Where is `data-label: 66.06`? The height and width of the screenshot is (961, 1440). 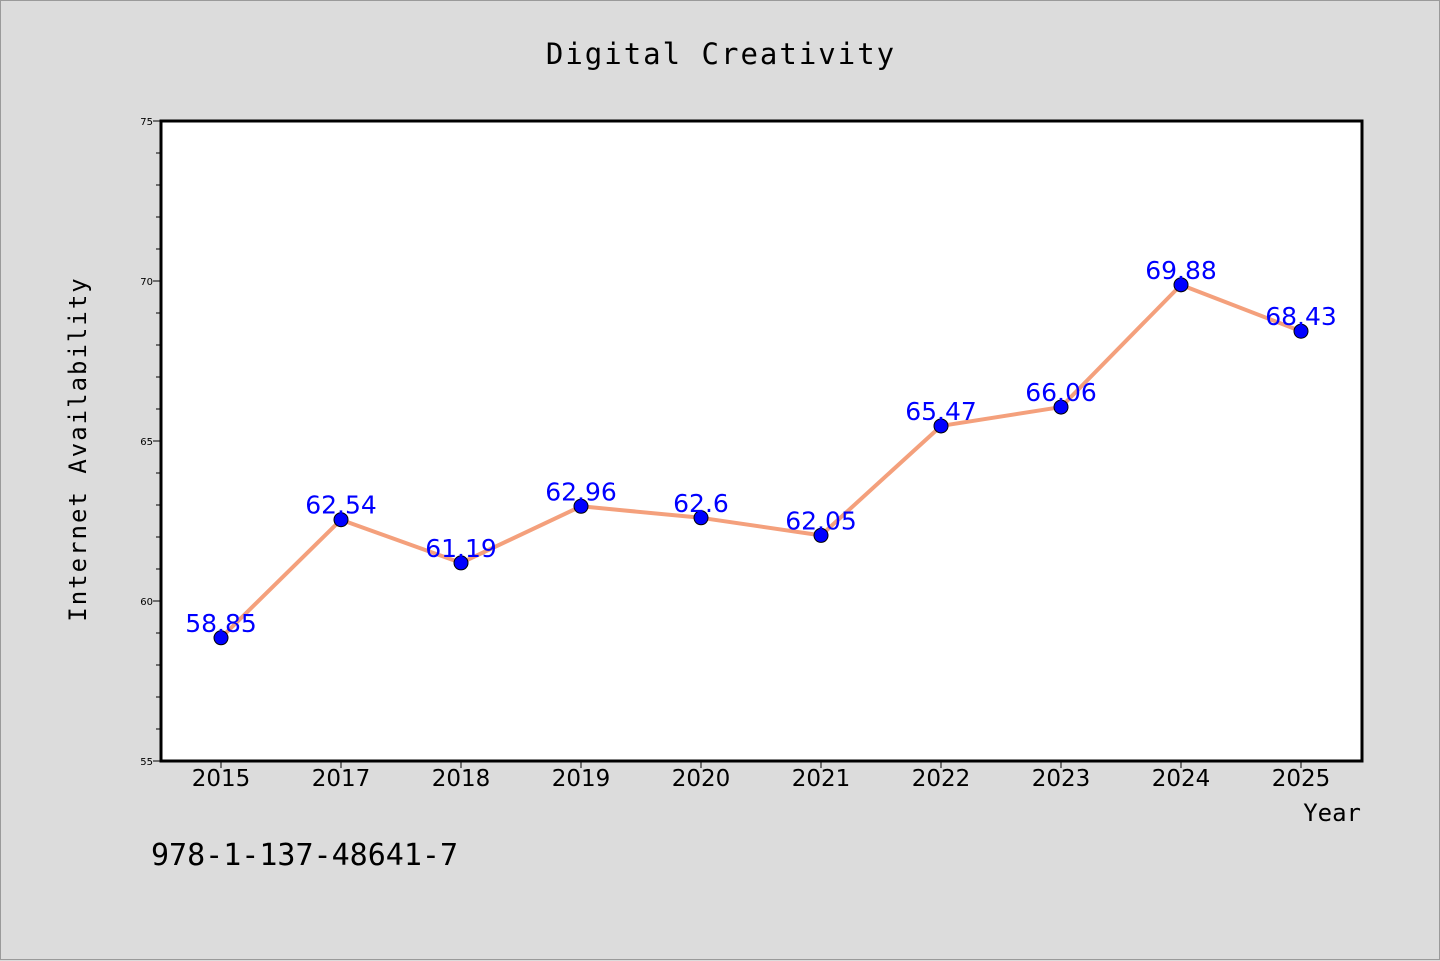 data-label: 66.06 is located at coordinates (1061, 392).